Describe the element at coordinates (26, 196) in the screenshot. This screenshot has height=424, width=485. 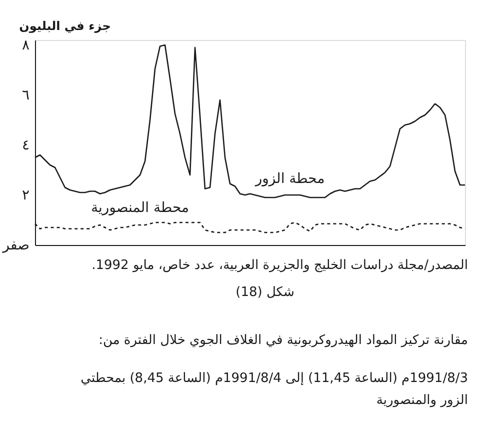
I see `y-tick-label: ٢` at that location.